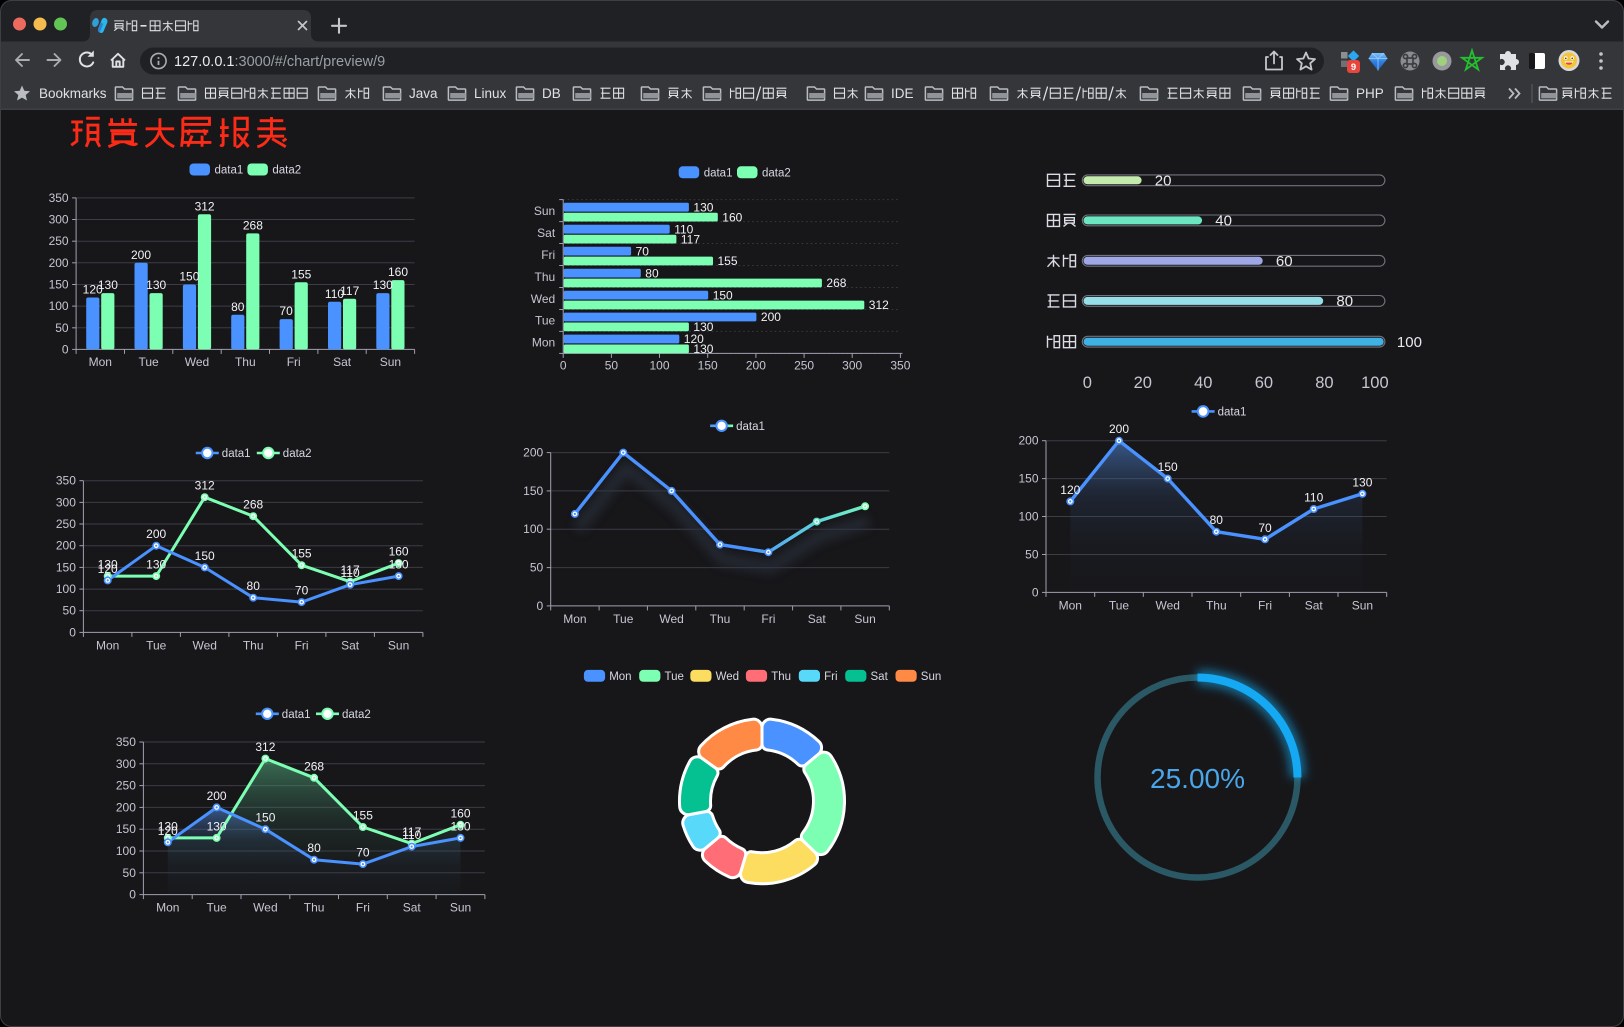 The image size is (1624, 1027). What do you see at coordinates (423, 93) in the screenshot?
I see `svg-text: Java` at bounding box center [423, 93].